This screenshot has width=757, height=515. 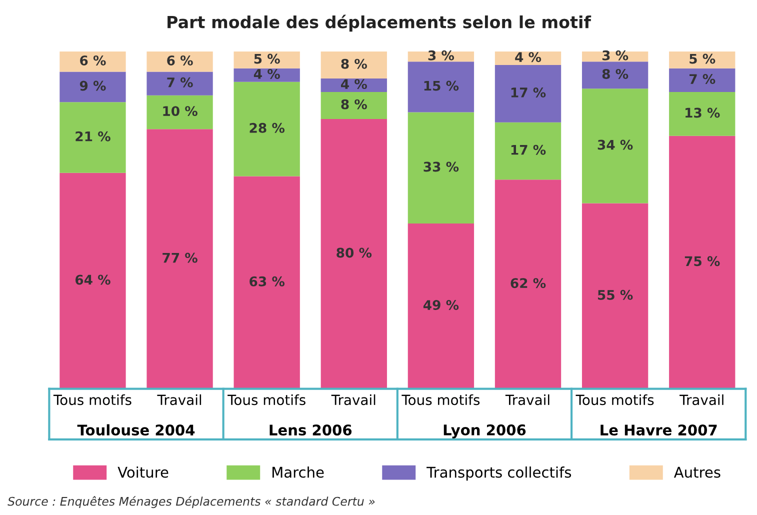 I want to click on data-label: 10 %, so click(x=180, y=111).